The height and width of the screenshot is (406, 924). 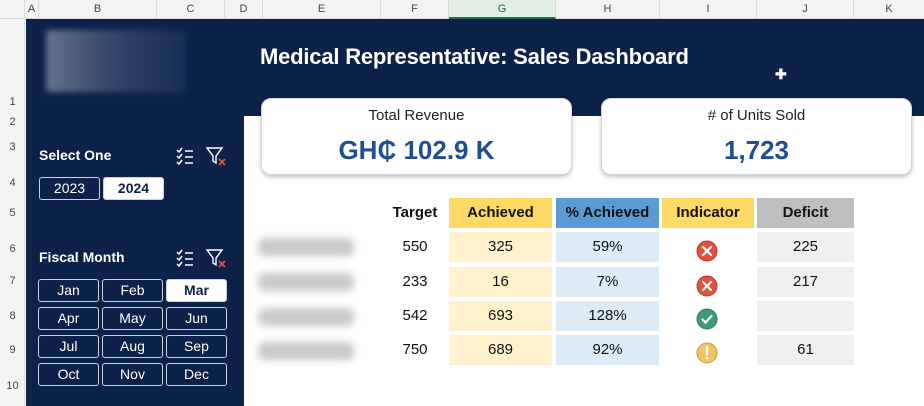 I want to click on header-indicator: Indicator, so click(x=708, y=213).